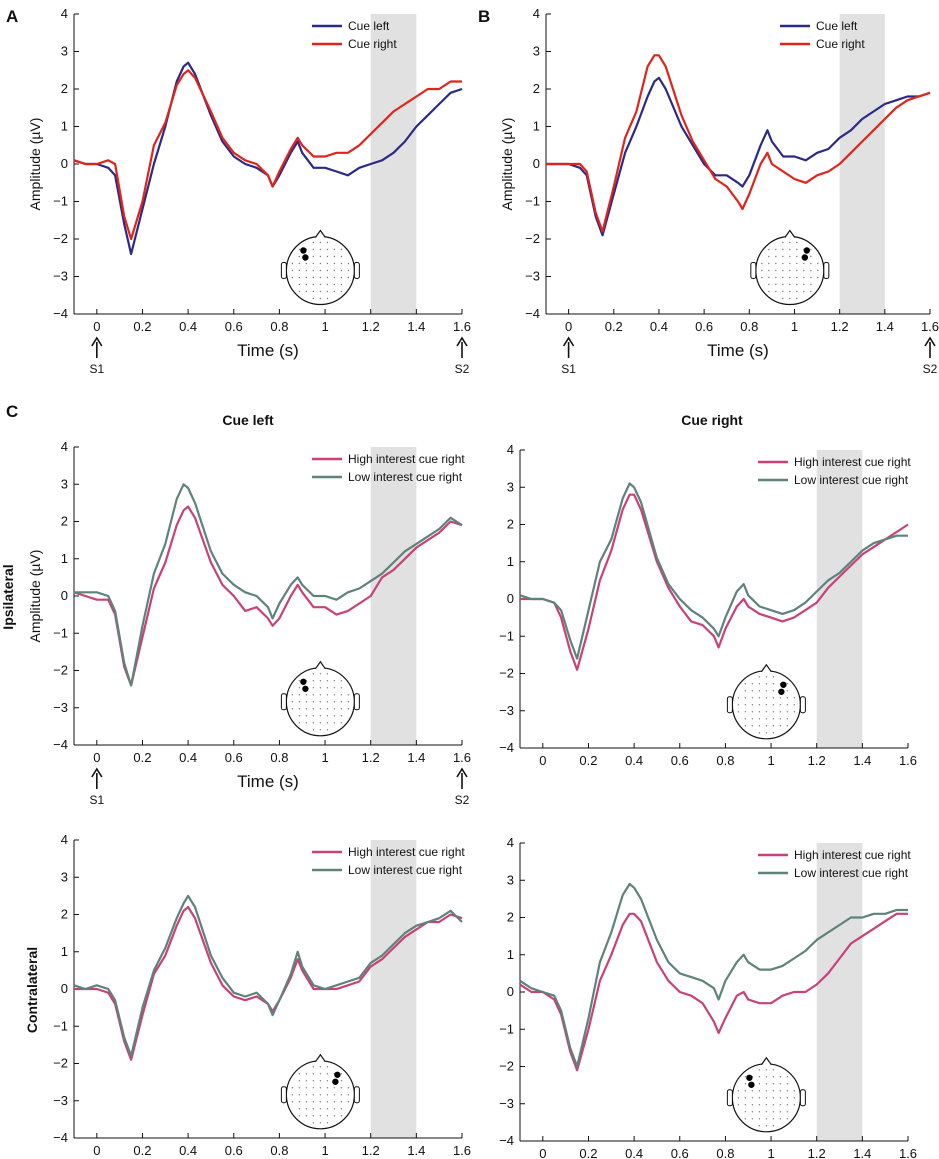 The image size is (939, 1159). I want to click on x-tick-label: 1, so click(770, 1152).